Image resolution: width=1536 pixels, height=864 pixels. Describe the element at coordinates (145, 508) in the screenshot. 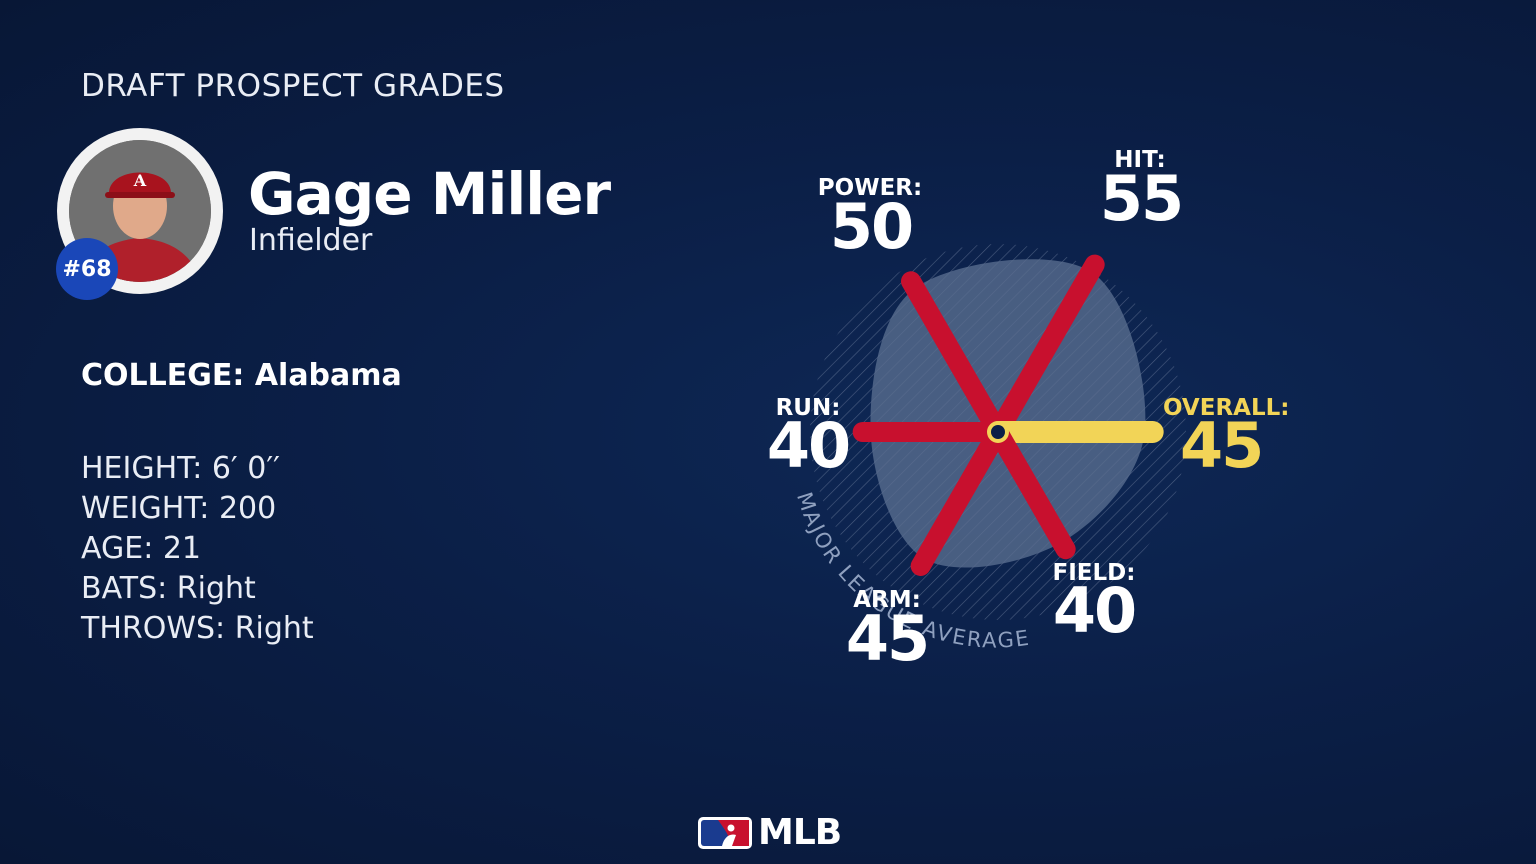

I see `stat-label: WEIGHT:` at that location.